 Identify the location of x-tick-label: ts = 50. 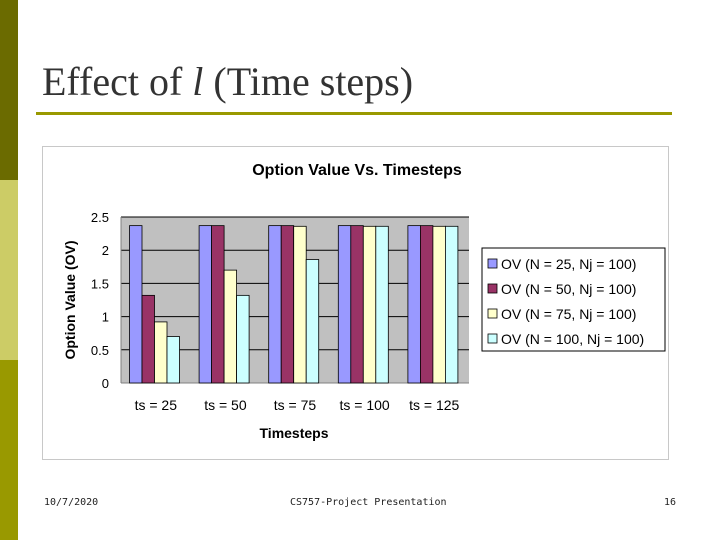
(225, 405).